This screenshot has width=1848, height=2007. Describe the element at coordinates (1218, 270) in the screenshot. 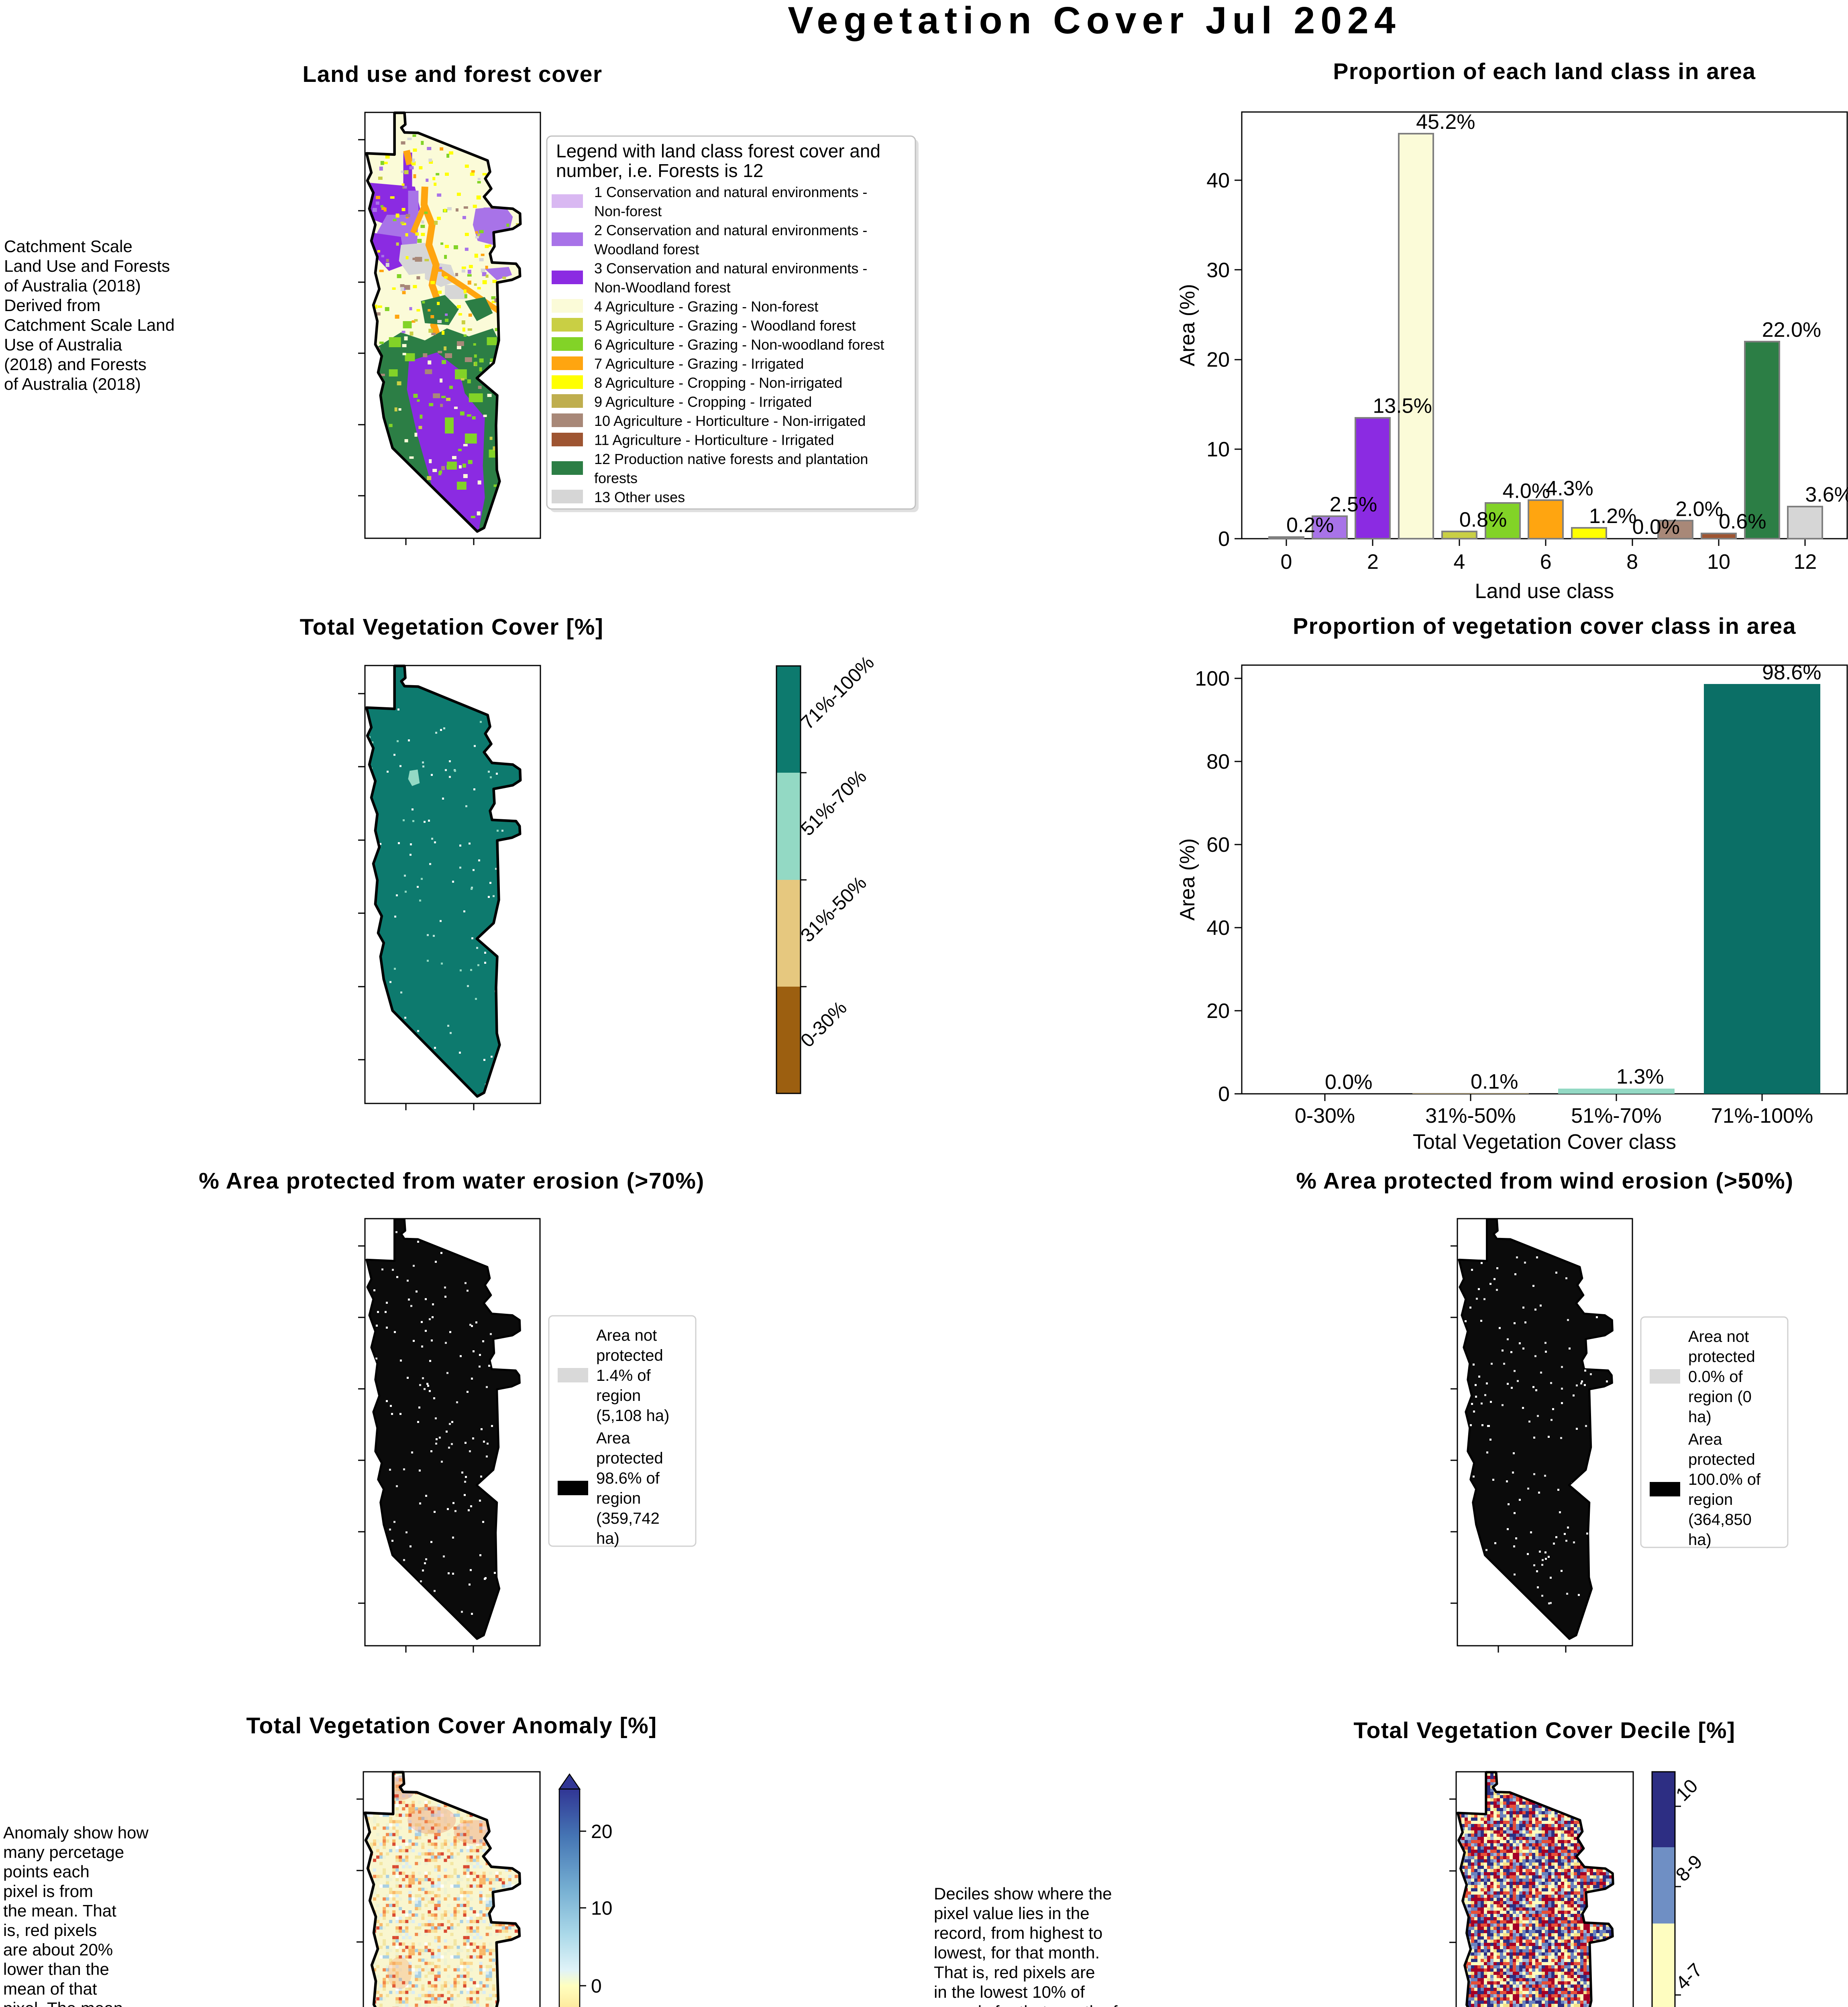

I see `svg-text: 30` at that location.